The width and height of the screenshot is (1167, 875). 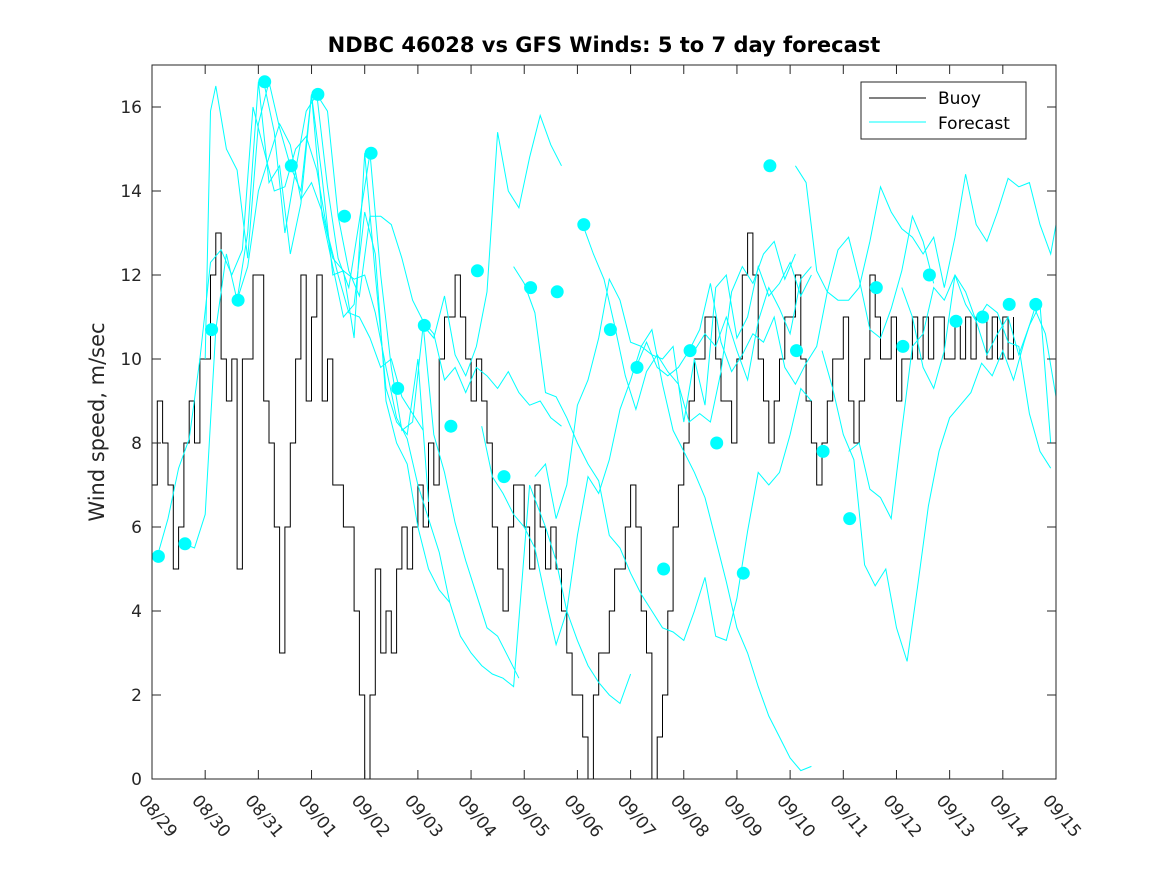 What do you see at coordinates (131, 108) in the screenshot?
I see `y-tick-label: 16` at bounding box center [131, 108].